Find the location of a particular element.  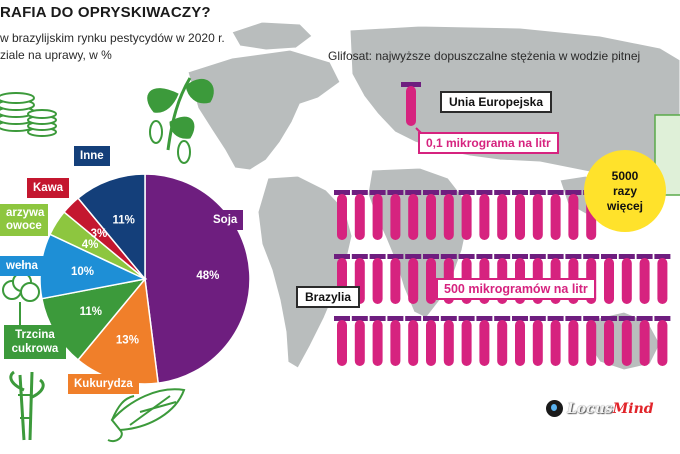

locusmind-logo: Locus Mind is located at coordinates (600, 408).